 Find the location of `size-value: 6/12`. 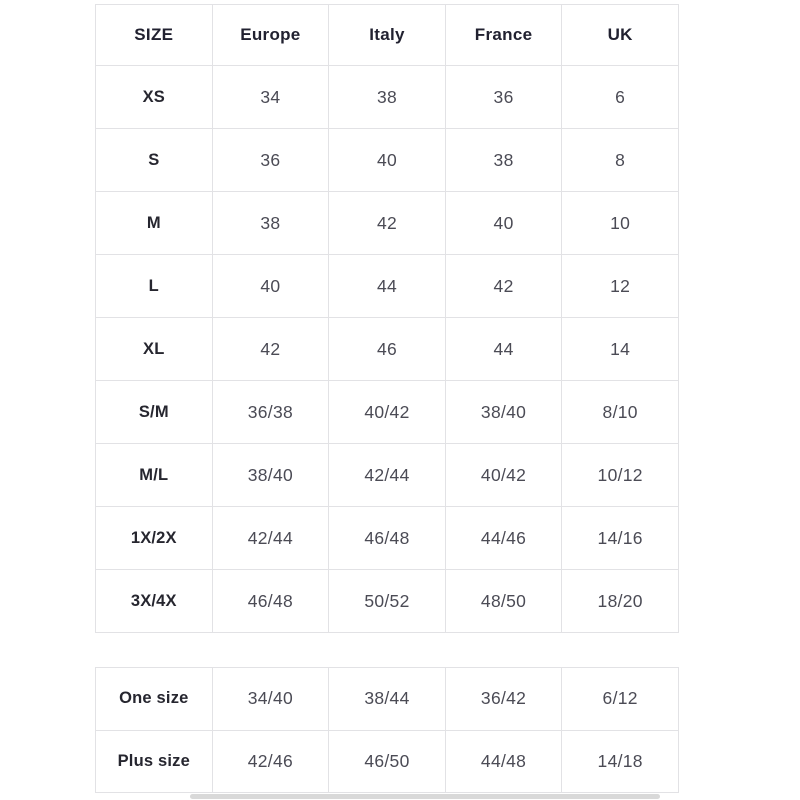

size-value: 6/12 is located at coordinates (620, 699).